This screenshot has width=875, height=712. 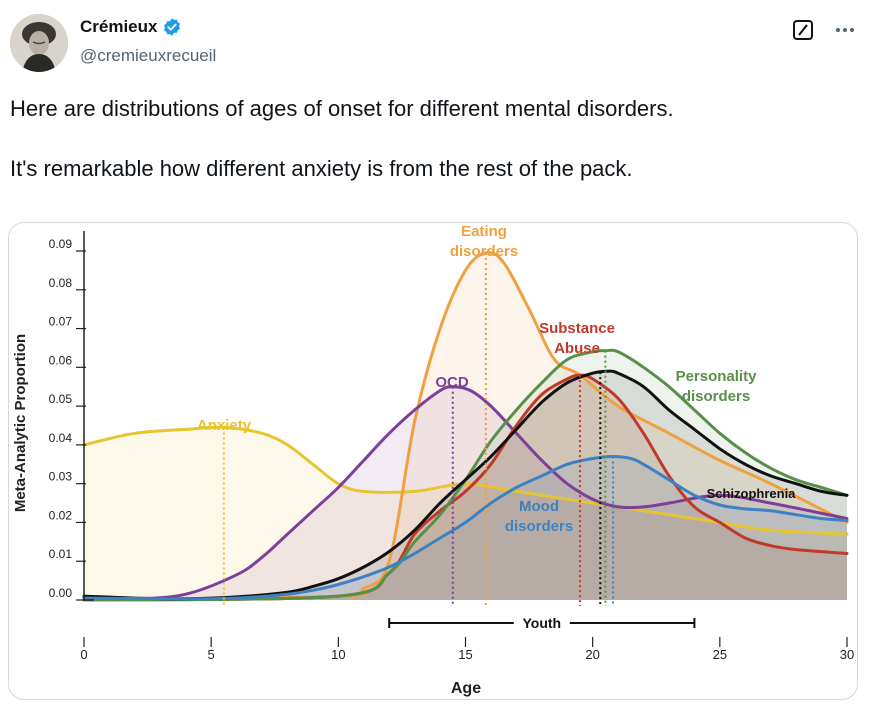 What do you see at coordinates (465, 654) in the screenshot?
I see `x-tick-label: 15` at bounding box center [465, 654].